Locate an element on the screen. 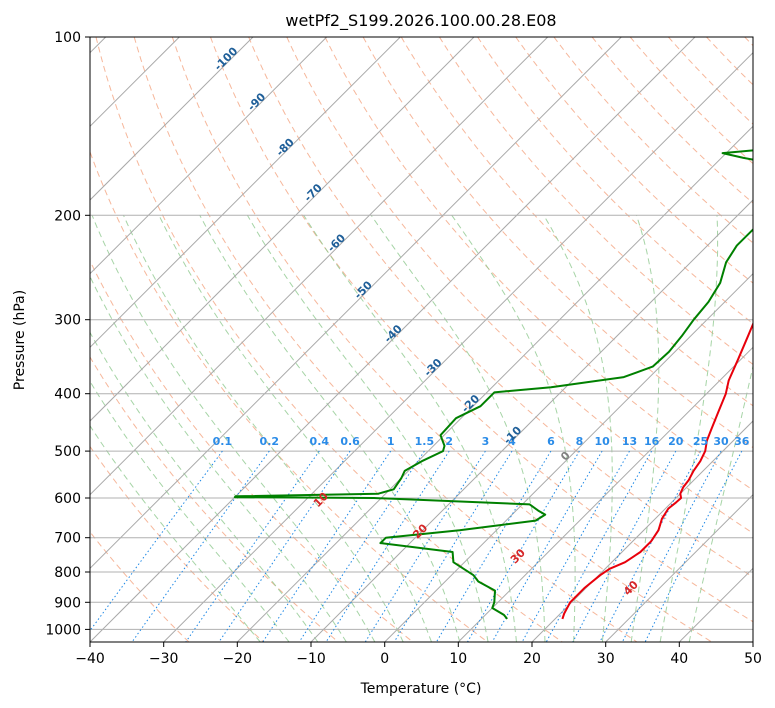 The width and height of the screenshot is (775, 708). mixing-ratio-label: 16 is located at coordinates (652, 441).